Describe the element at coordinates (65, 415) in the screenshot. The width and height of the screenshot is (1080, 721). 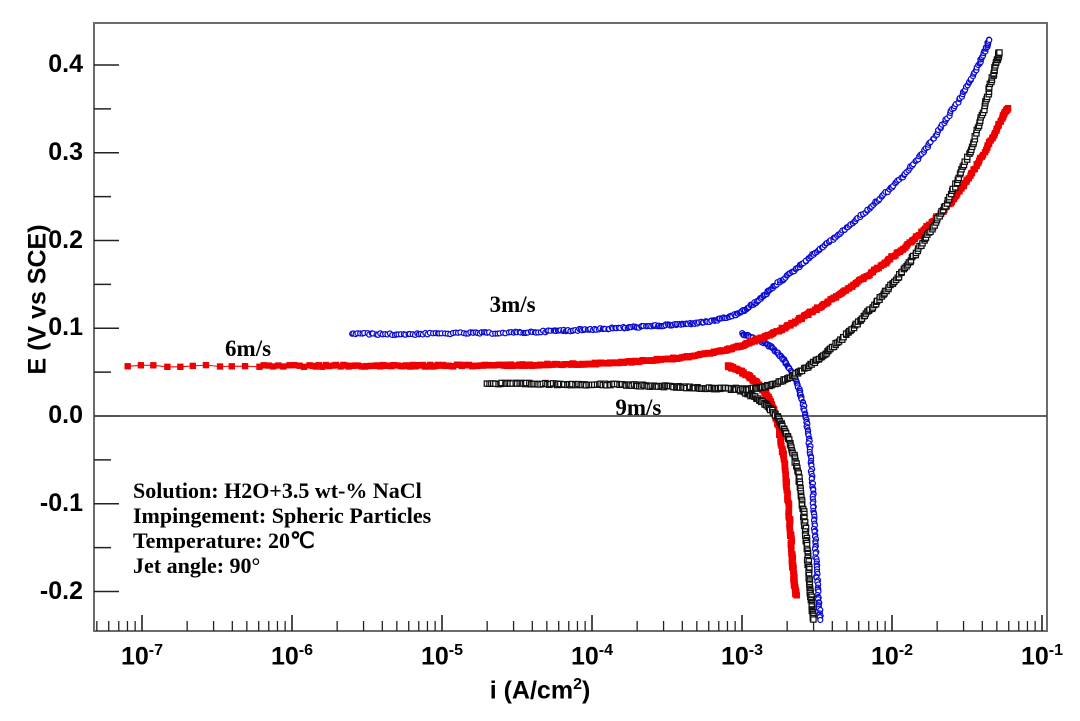
I see `y-tick-0p0: 0.0` at that location.